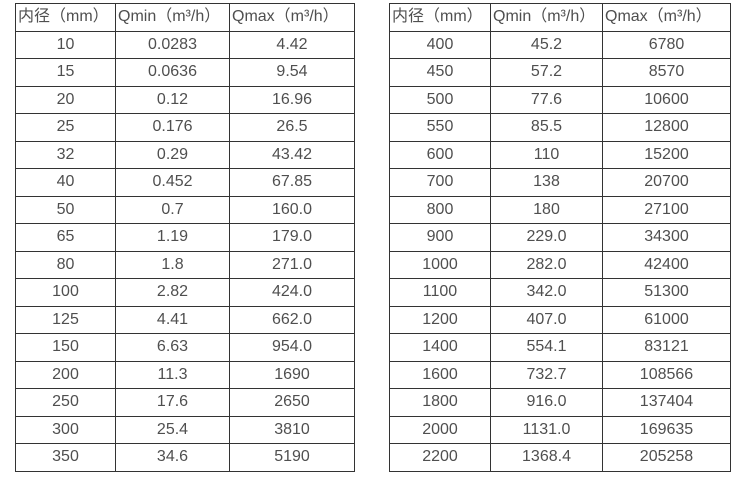 The width and height of the screenshot is (750, 483). What do you see at coordinates (666, 429) in the screenshot?
I see `qmax-cell: 169635` at bounding box center [666, 429].